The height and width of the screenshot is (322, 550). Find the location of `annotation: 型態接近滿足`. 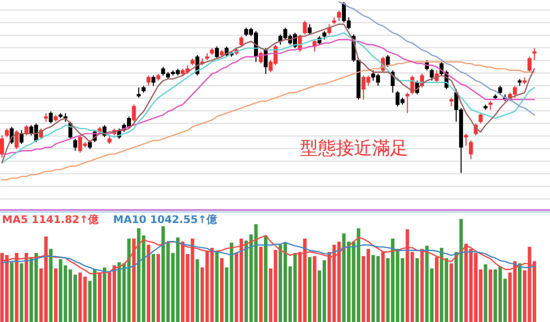

annotation: 型態接近滿足 is located at coordinates (354, 148).